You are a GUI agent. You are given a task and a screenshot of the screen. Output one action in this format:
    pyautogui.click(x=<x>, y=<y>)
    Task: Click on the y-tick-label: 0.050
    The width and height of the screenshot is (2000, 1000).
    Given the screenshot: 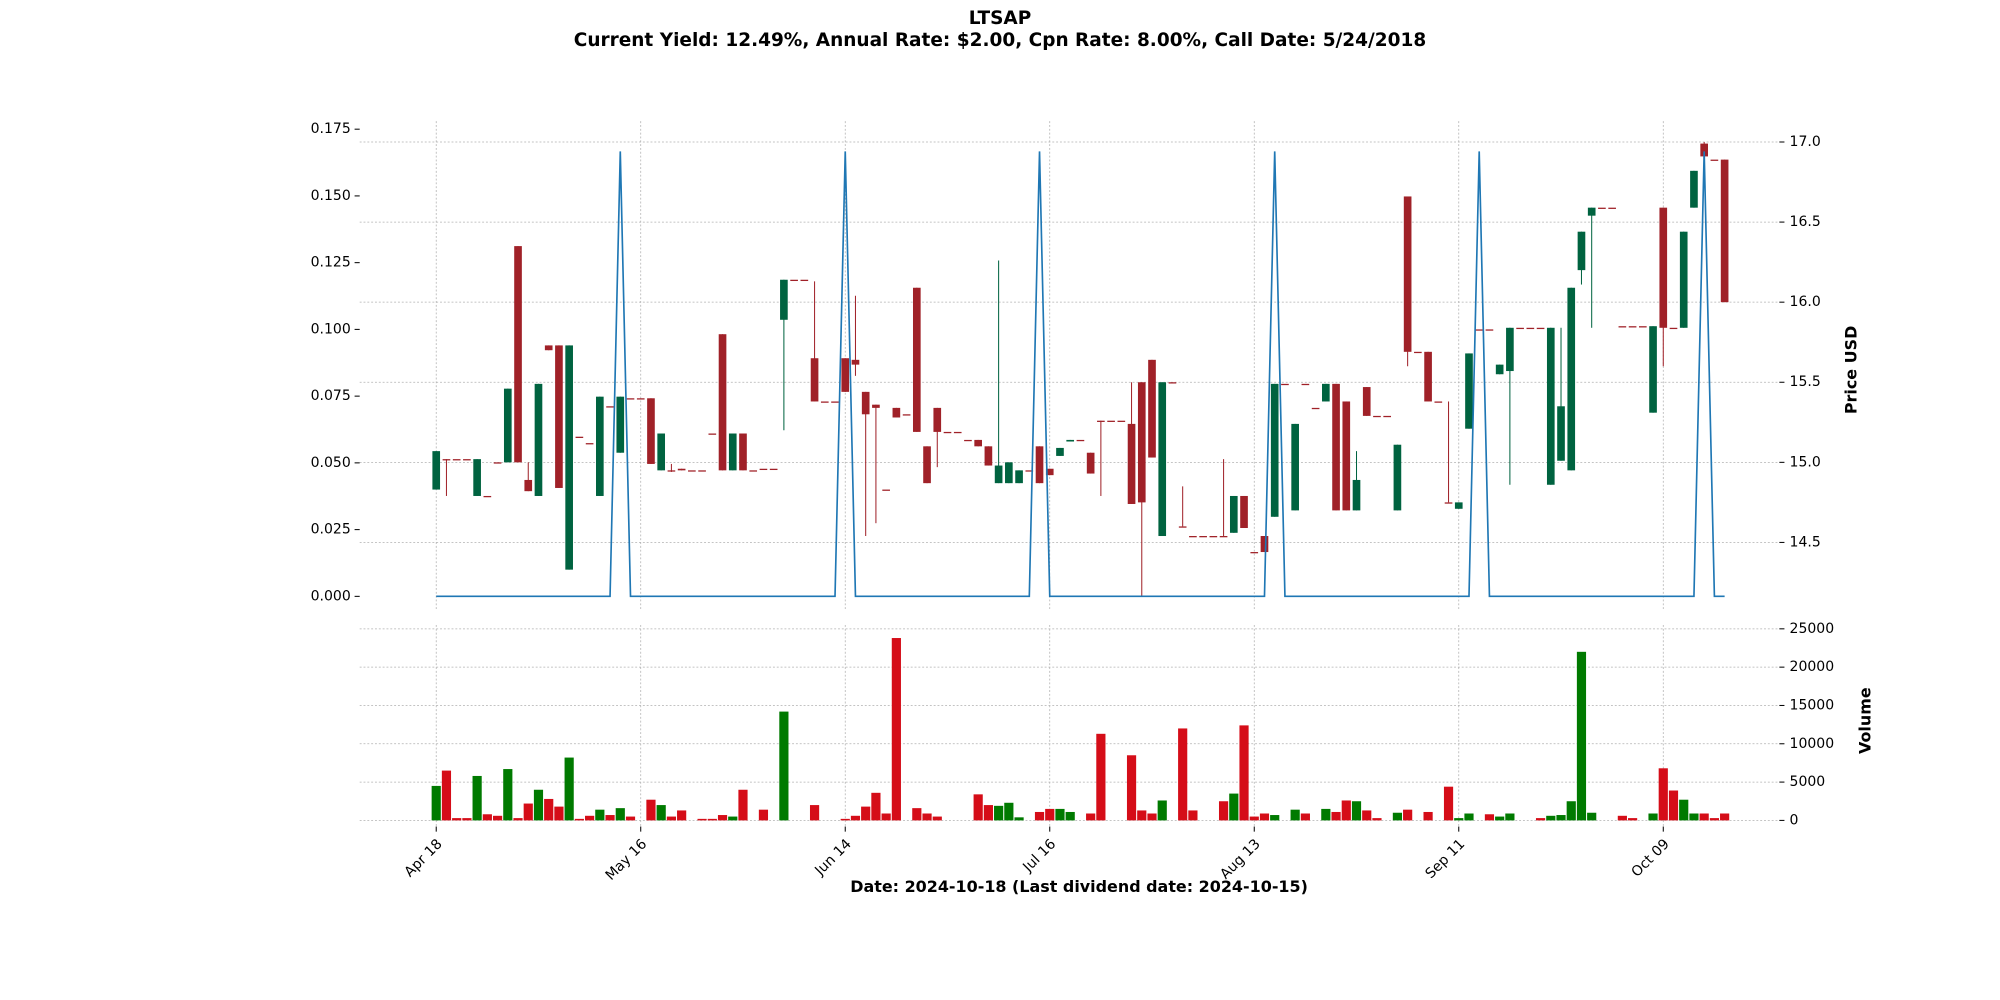 What is the action you would take?
    pyautogui.click(x=331, y=463)
    